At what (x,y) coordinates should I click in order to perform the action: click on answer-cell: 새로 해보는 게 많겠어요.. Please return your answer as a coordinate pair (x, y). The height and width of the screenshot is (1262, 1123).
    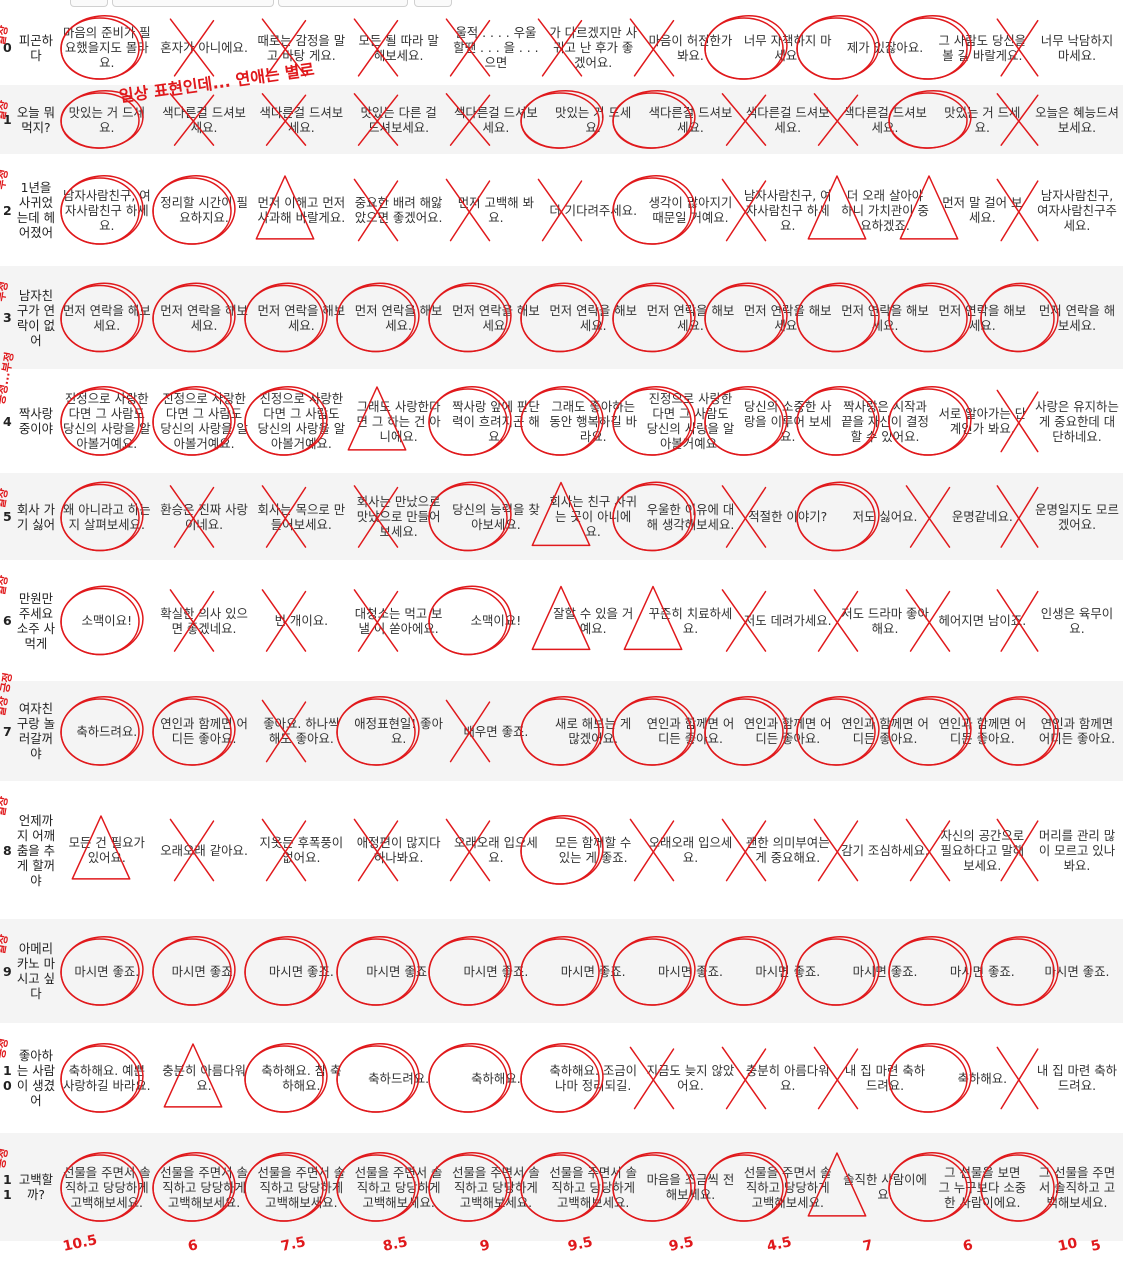
    Looking at the image, I should click on (593, 731).